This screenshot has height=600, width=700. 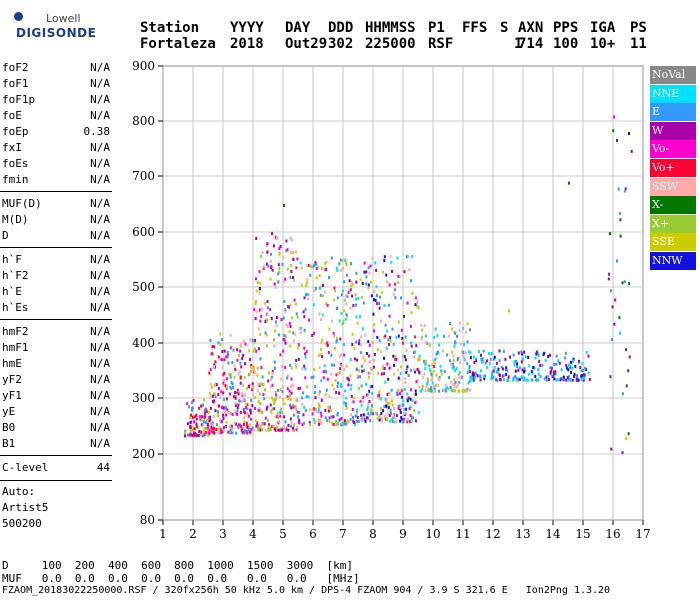 I want to click on param-label: yE, so click(x=9, y=411).